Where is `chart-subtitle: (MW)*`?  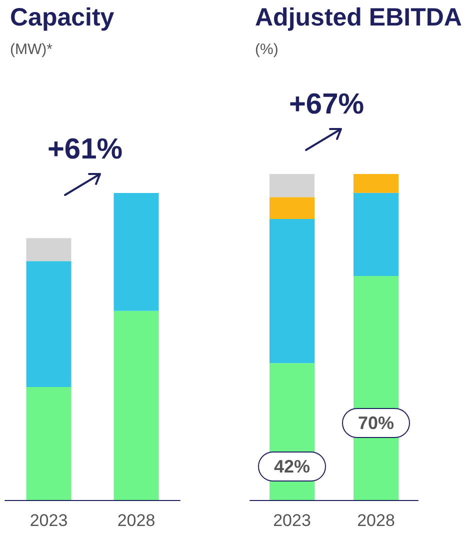
chart-subtitle: (MW)* is located at coordinates (31, 49).